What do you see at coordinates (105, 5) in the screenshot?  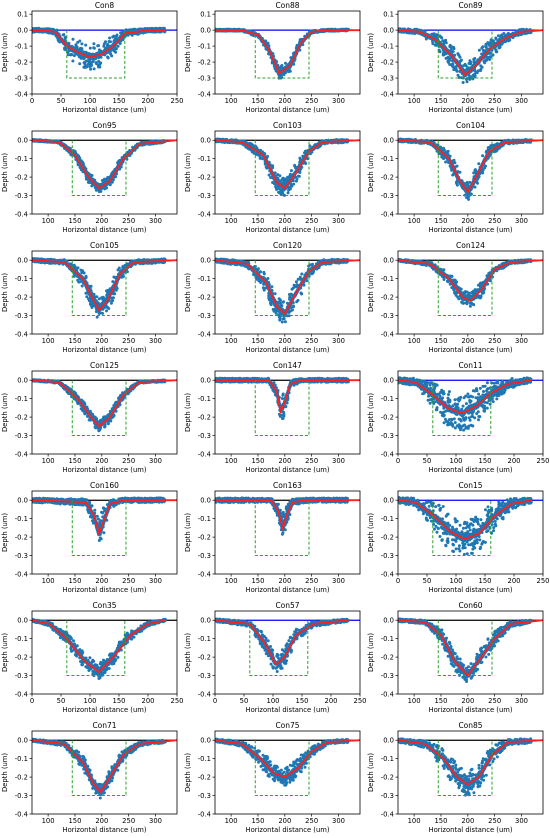 I see `panel-title: Con8` at bounding box center [105, 5].